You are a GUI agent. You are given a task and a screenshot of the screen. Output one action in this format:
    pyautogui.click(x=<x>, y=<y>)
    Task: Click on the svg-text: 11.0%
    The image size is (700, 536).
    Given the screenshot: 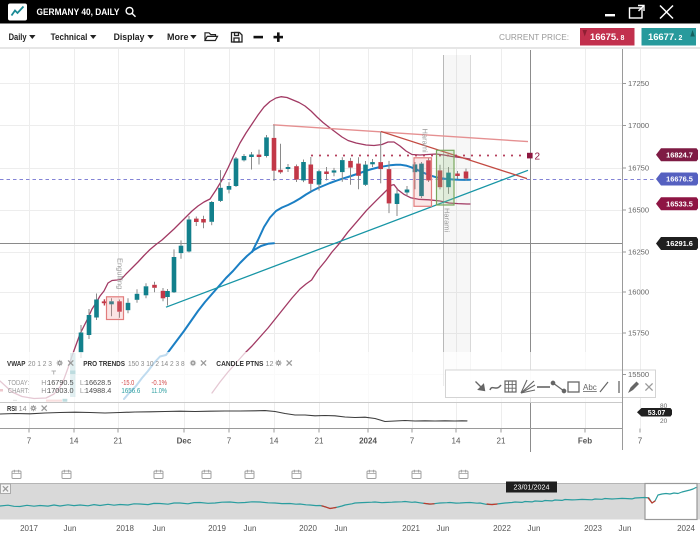 What is the action you would take?
    pyautogui.click(x=159, y=390)
    